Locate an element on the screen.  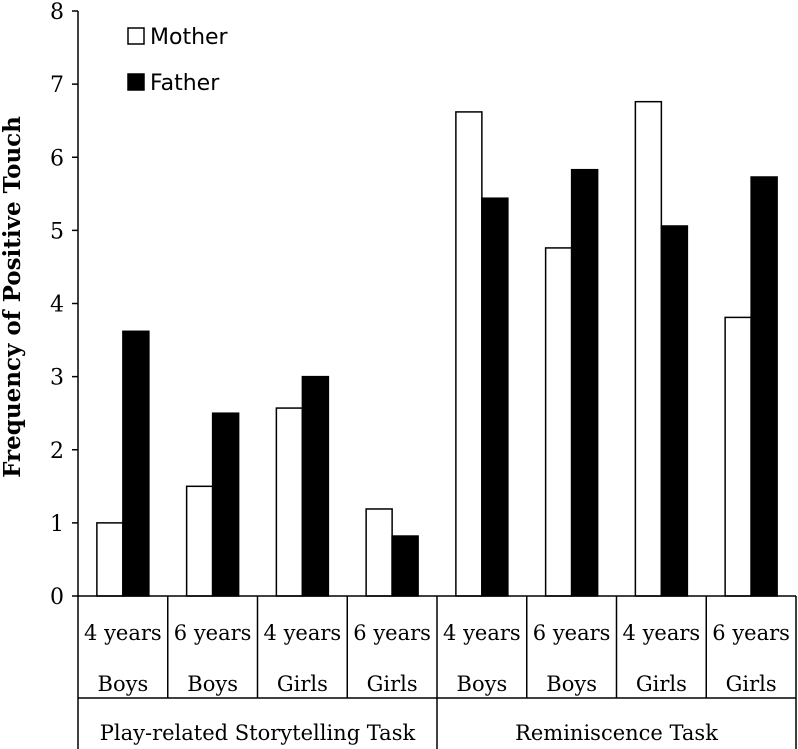
y-tick-label: 5 is located at coordinates (57, 231).